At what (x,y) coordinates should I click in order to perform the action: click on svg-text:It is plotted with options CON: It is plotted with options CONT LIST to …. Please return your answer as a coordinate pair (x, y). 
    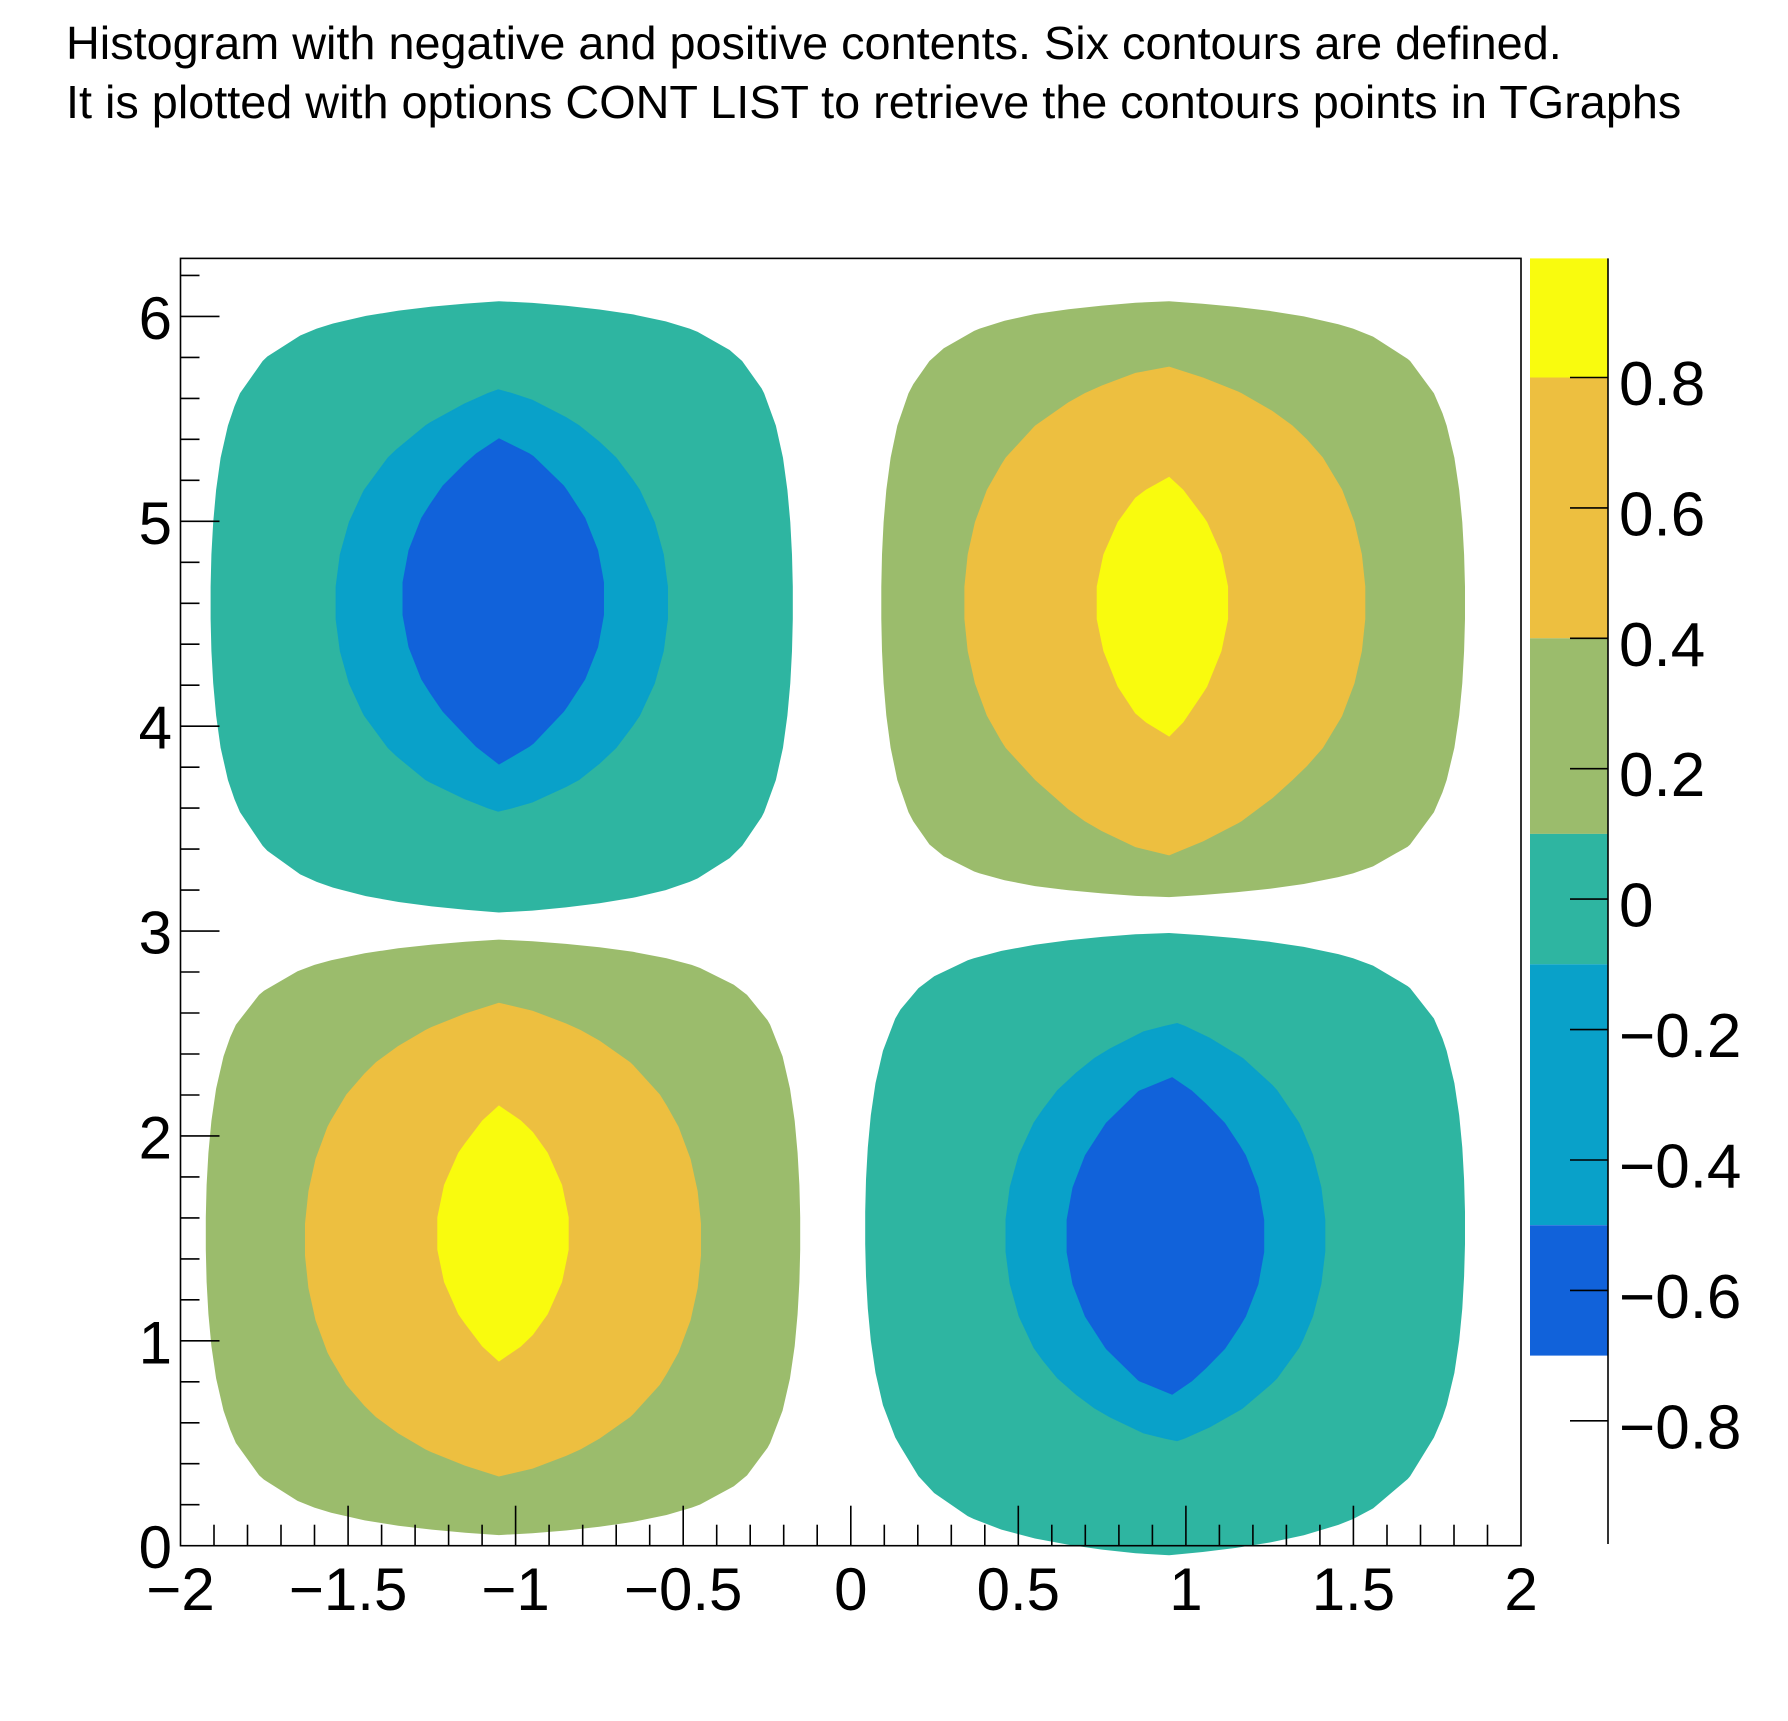
    Looking at the image, I should click on (873, 102).